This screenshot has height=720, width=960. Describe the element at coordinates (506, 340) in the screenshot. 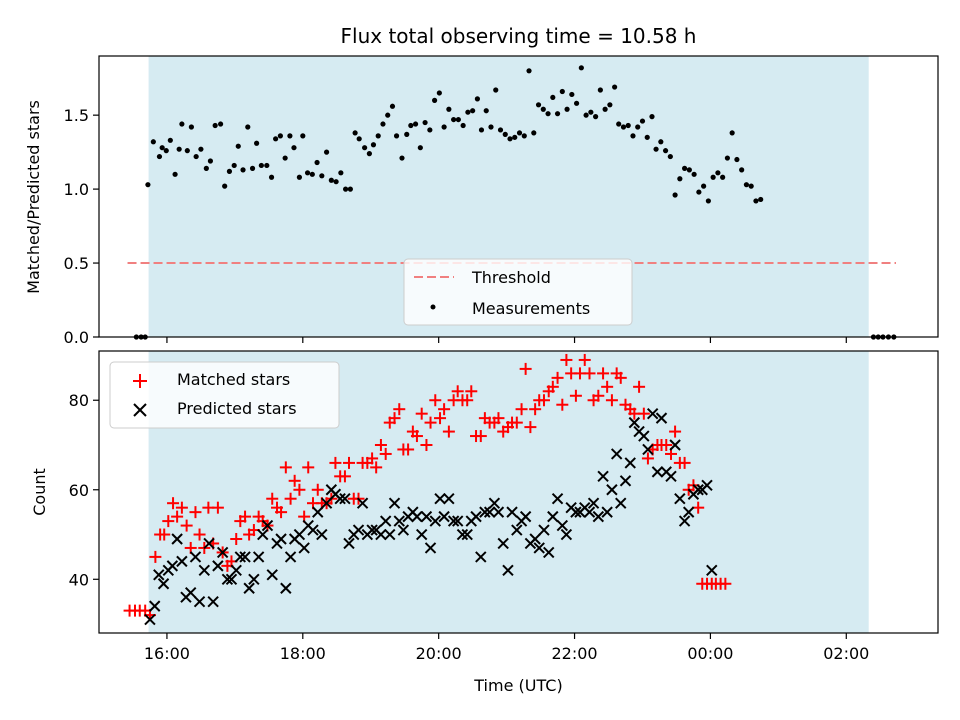

I see `top-x-ticks` at that location.